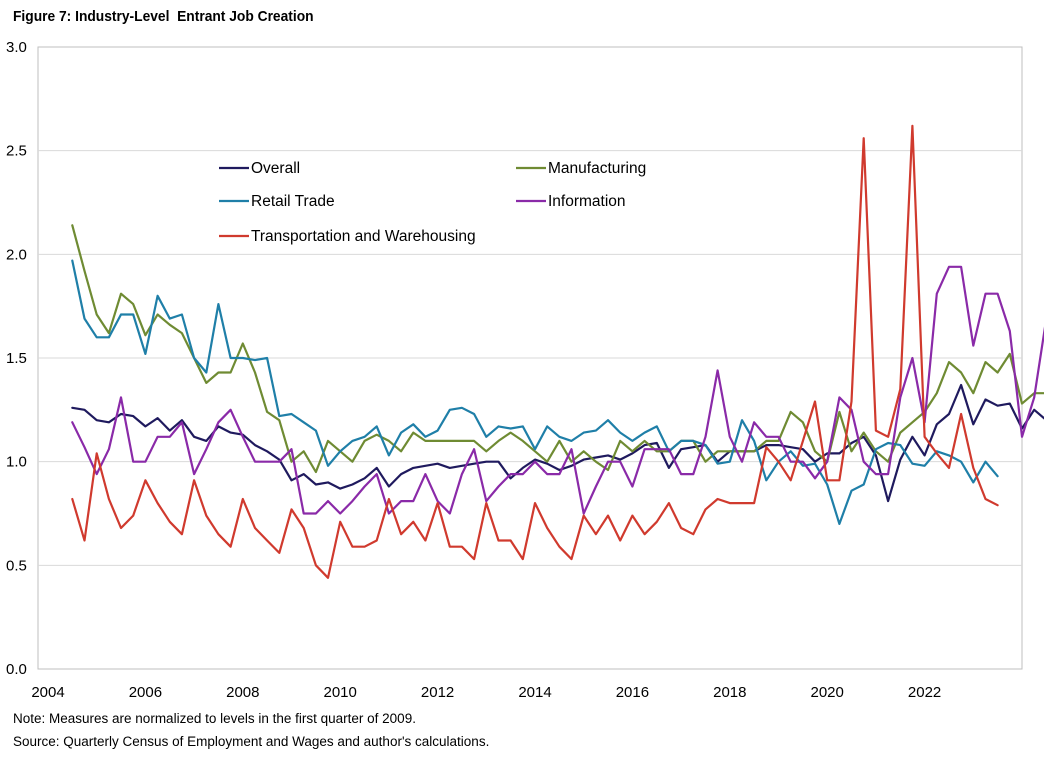  I want to click on y-tick-label: 2.0, so click(16, 254).